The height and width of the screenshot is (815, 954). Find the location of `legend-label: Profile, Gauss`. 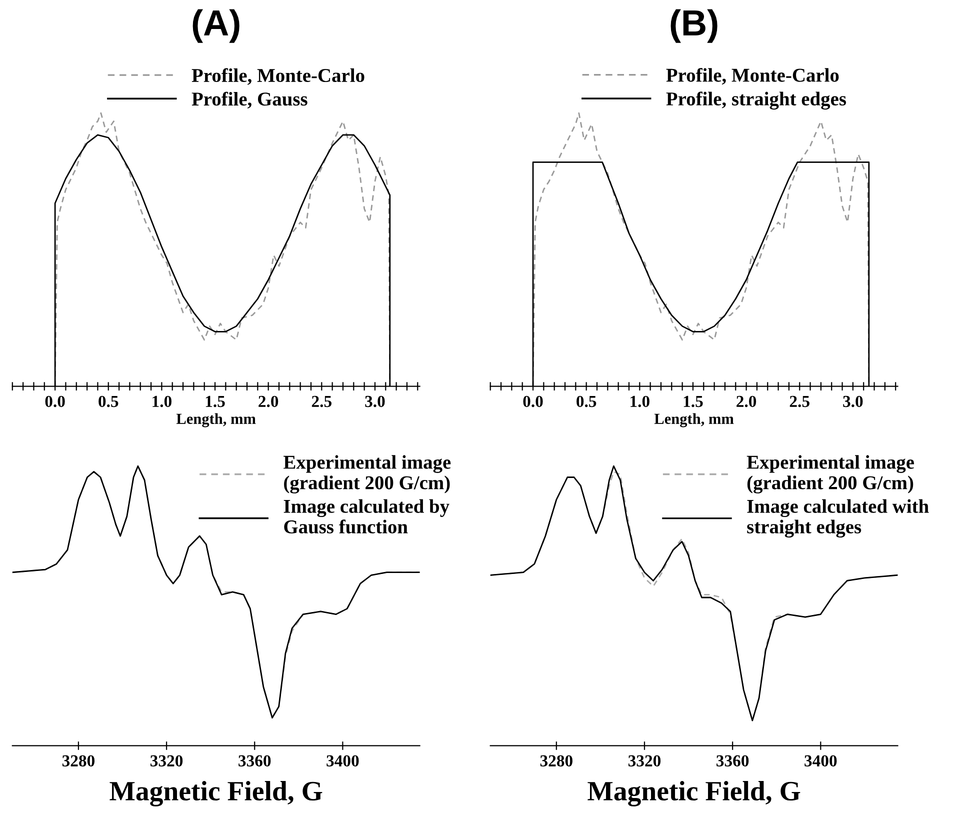

legend-label: Profile, Gauss is located at coordinates (250, 100).